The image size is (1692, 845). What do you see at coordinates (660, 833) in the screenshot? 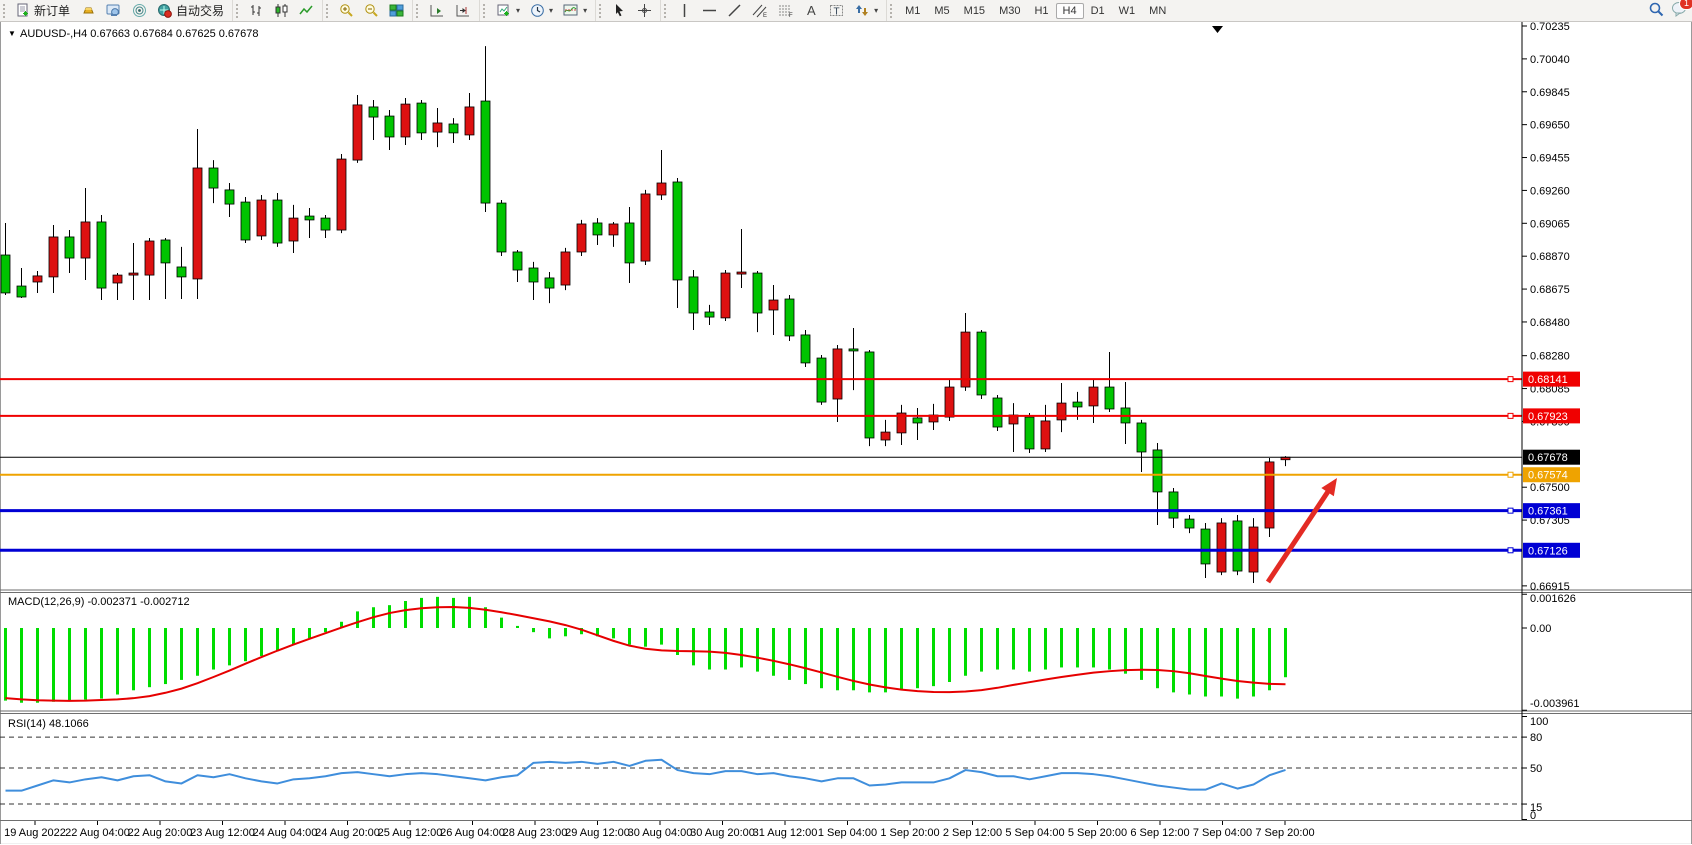
I see `time-tick-label: 30 Aug 04:00` at bounding box center [660, 833].